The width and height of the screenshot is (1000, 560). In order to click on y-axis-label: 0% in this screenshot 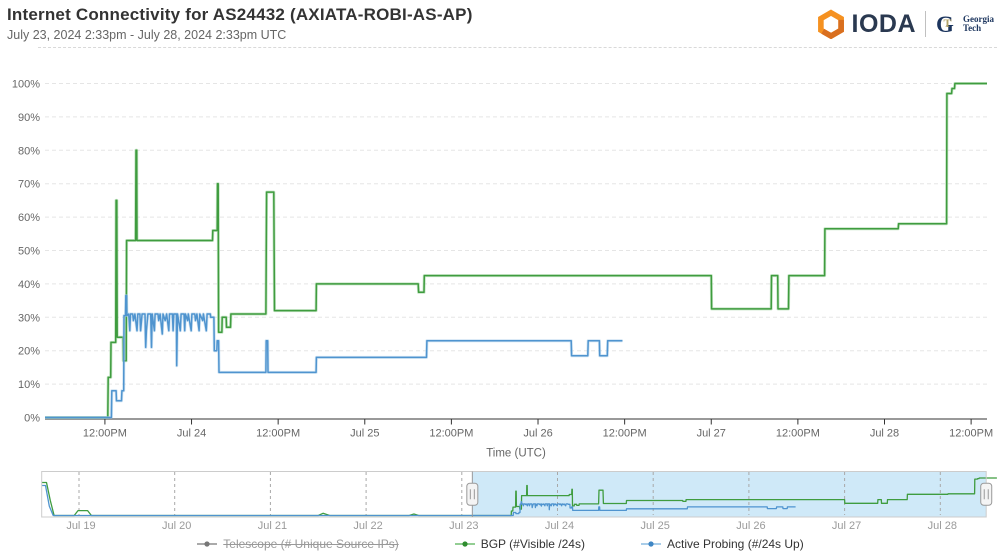, I will do `click(32, 419)`.